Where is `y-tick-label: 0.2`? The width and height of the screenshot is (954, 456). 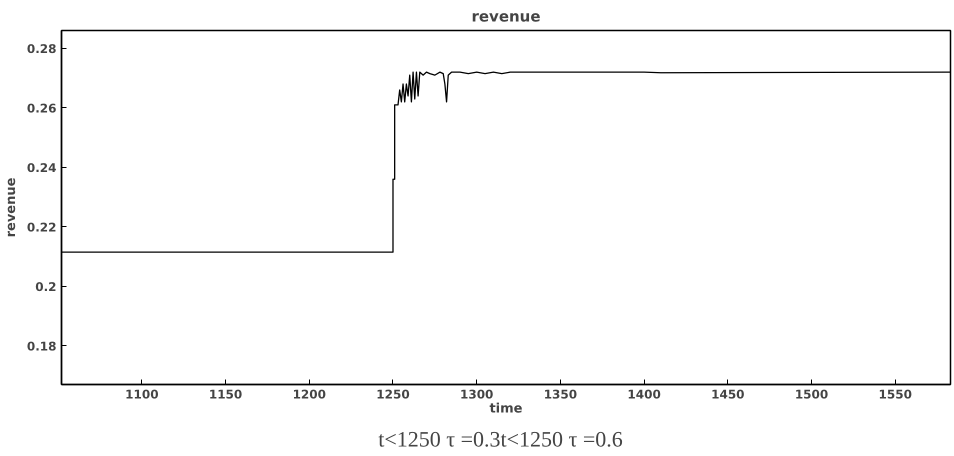
y-tick-label: 0.2 is located at coordinates (46, 287).